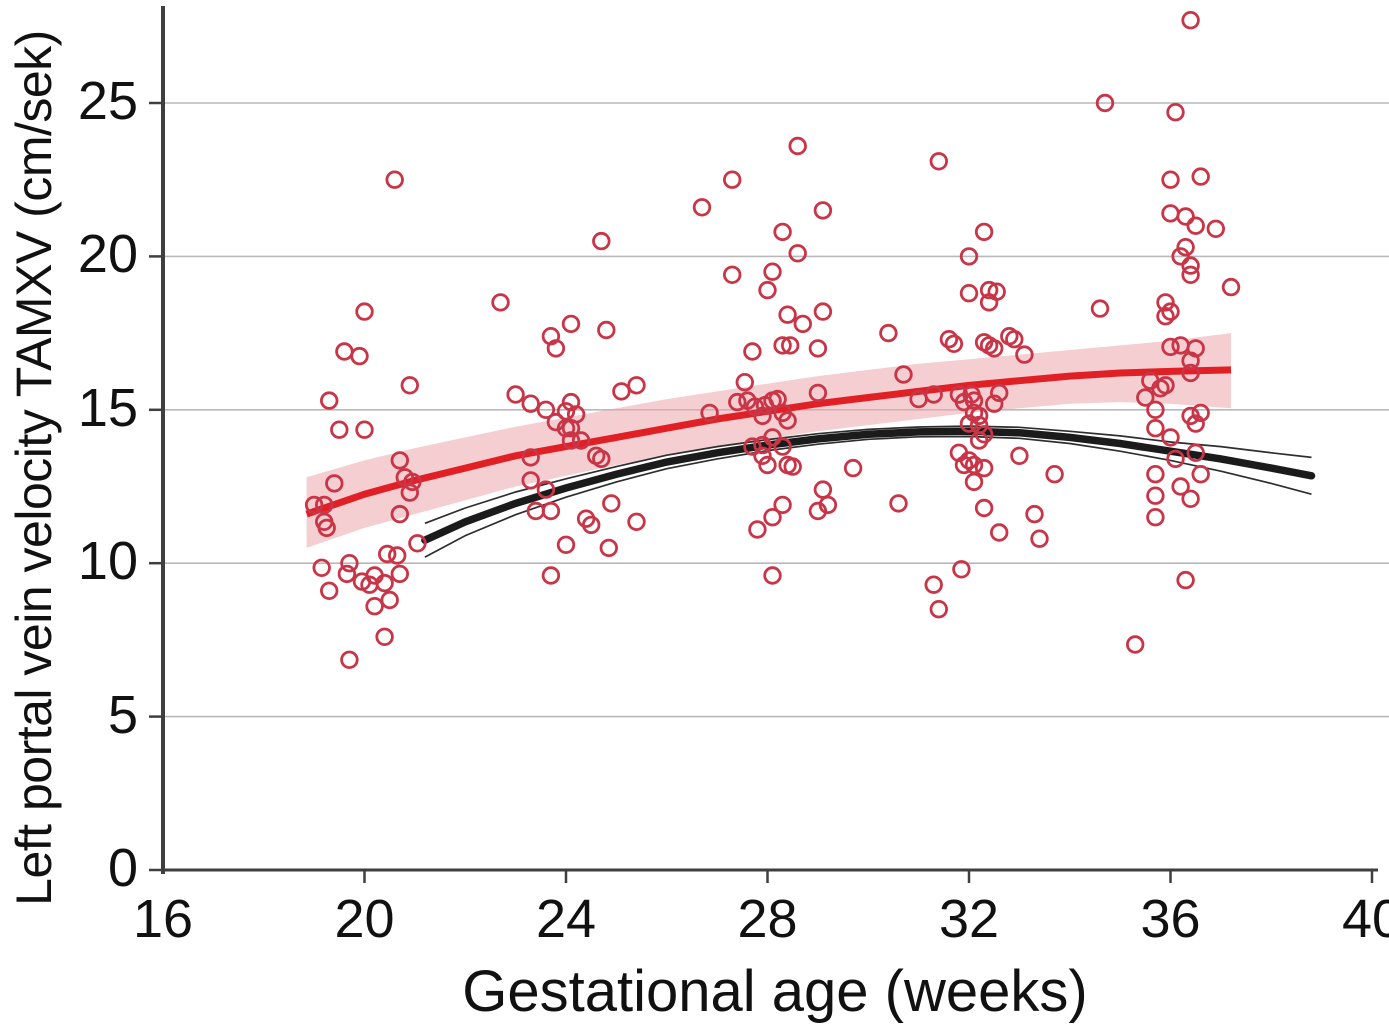 The image size is (1389, 1027). Describe the element at coordinates (364, 919) in the screenshot. I see `x-tick-label: 20` at that location.